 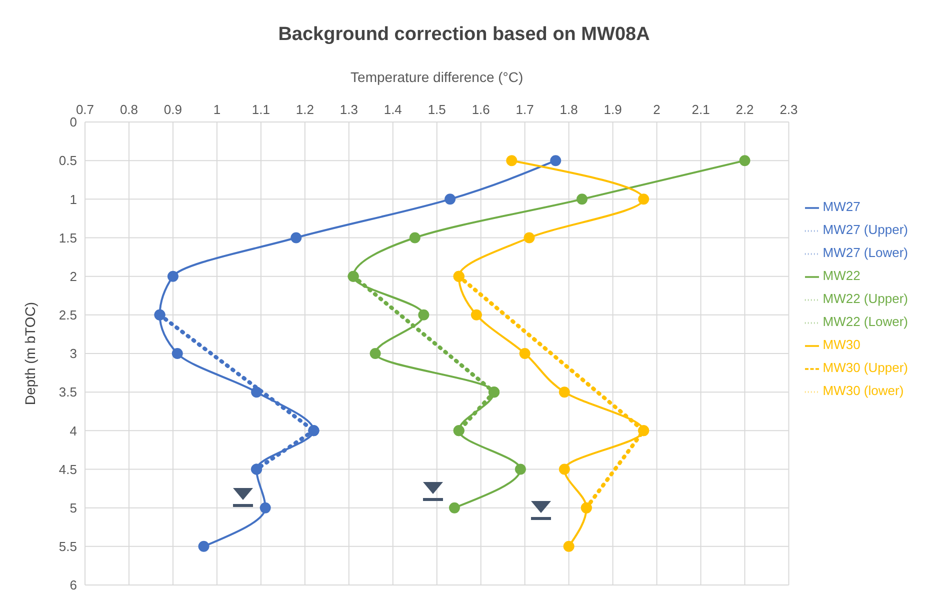 I want to click on y-tick-label: 0.5, so click(x=67, y=160).